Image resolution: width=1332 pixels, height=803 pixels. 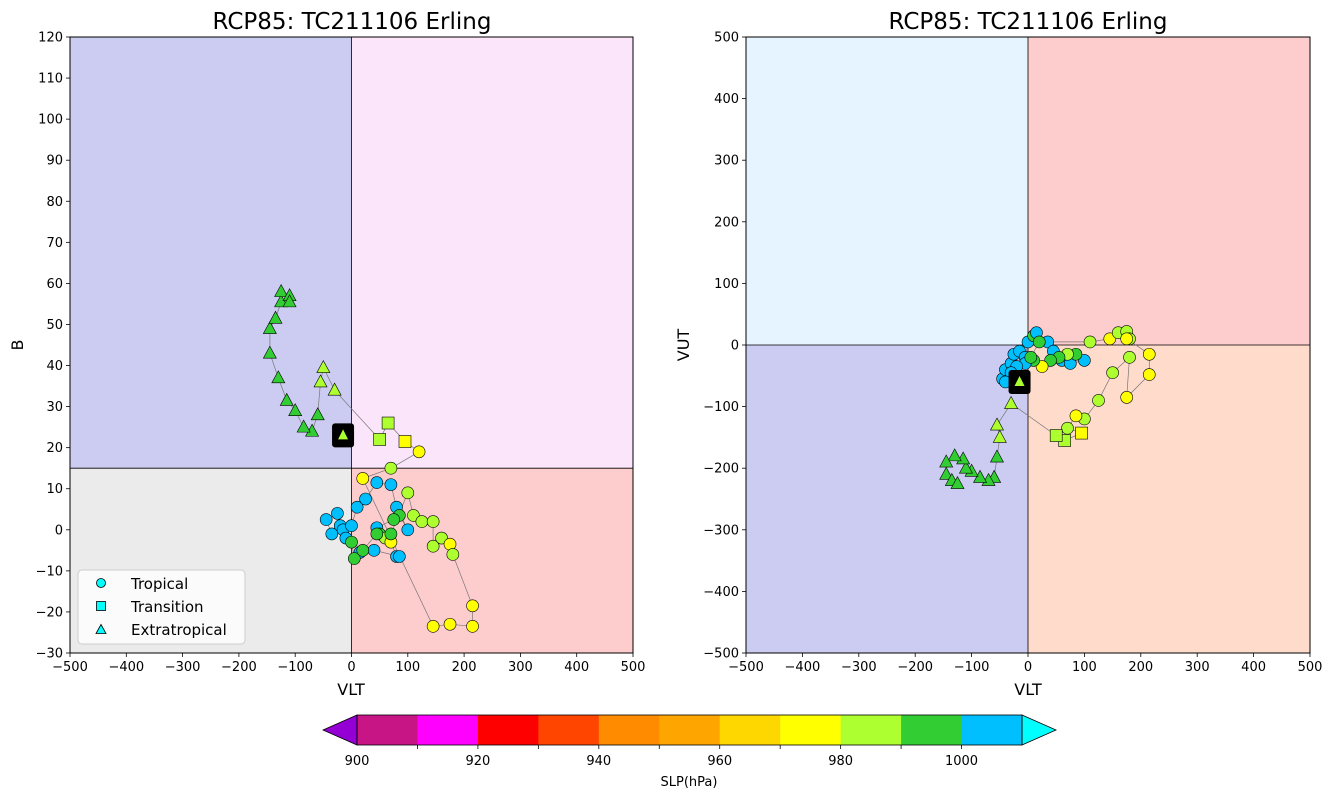 I want to click on y-tick-label: 400, so click(x=726, y=99).